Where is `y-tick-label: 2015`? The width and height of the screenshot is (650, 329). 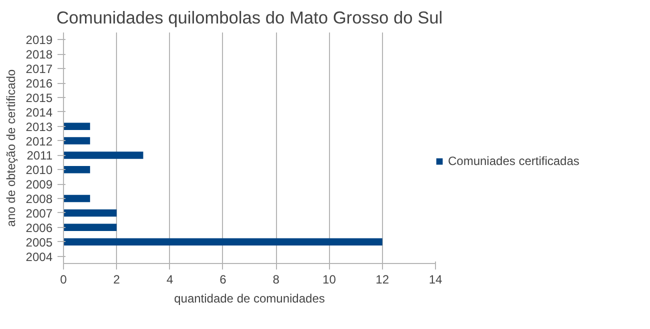 y-tick-label: 2015 is located at coordinates (39, 97).